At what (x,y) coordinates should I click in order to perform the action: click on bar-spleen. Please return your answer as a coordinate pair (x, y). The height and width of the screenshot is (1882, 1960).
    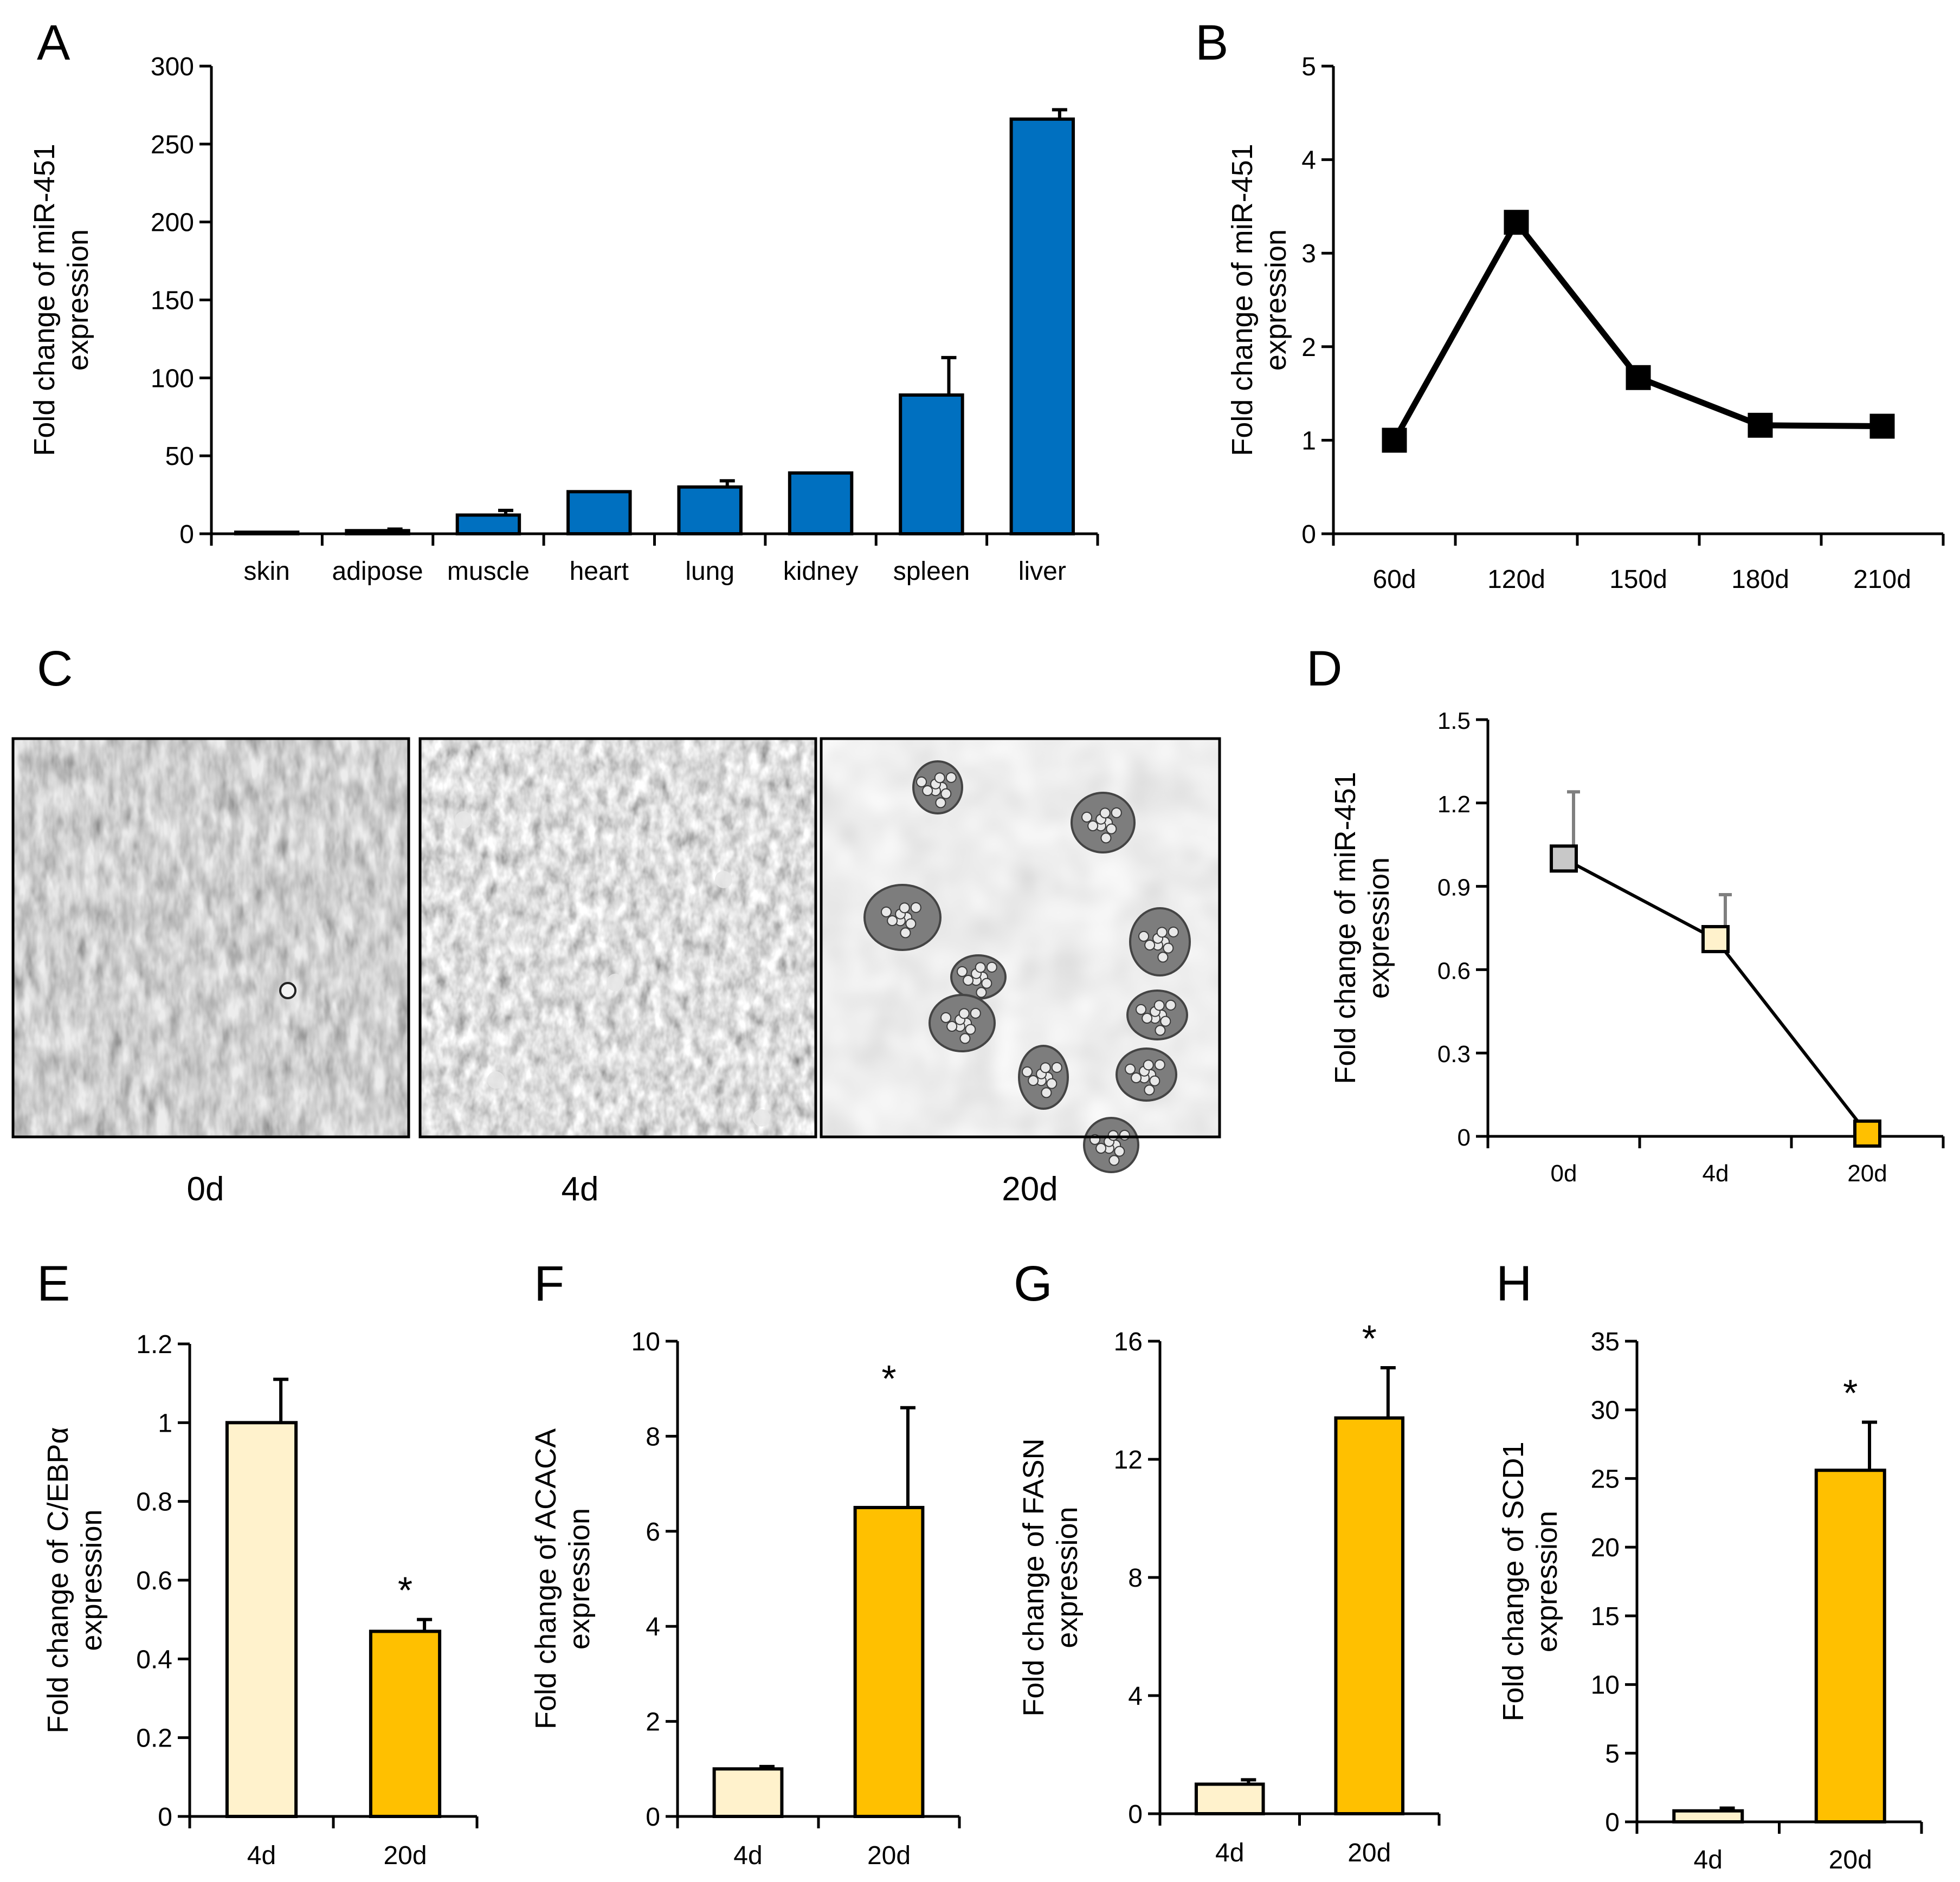
    Looking at the image, I should click on (931, 464).